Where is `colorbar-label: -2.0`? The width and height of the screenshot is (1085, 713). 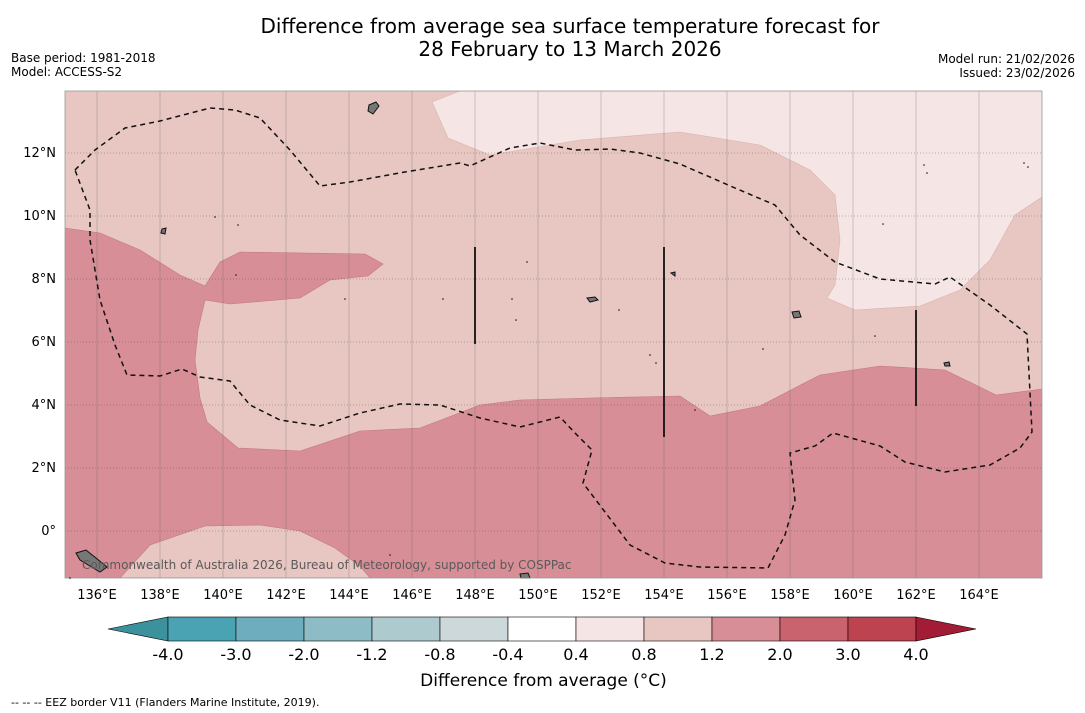
colorbar-label: -2.0 is located at coordinates (304, 654).